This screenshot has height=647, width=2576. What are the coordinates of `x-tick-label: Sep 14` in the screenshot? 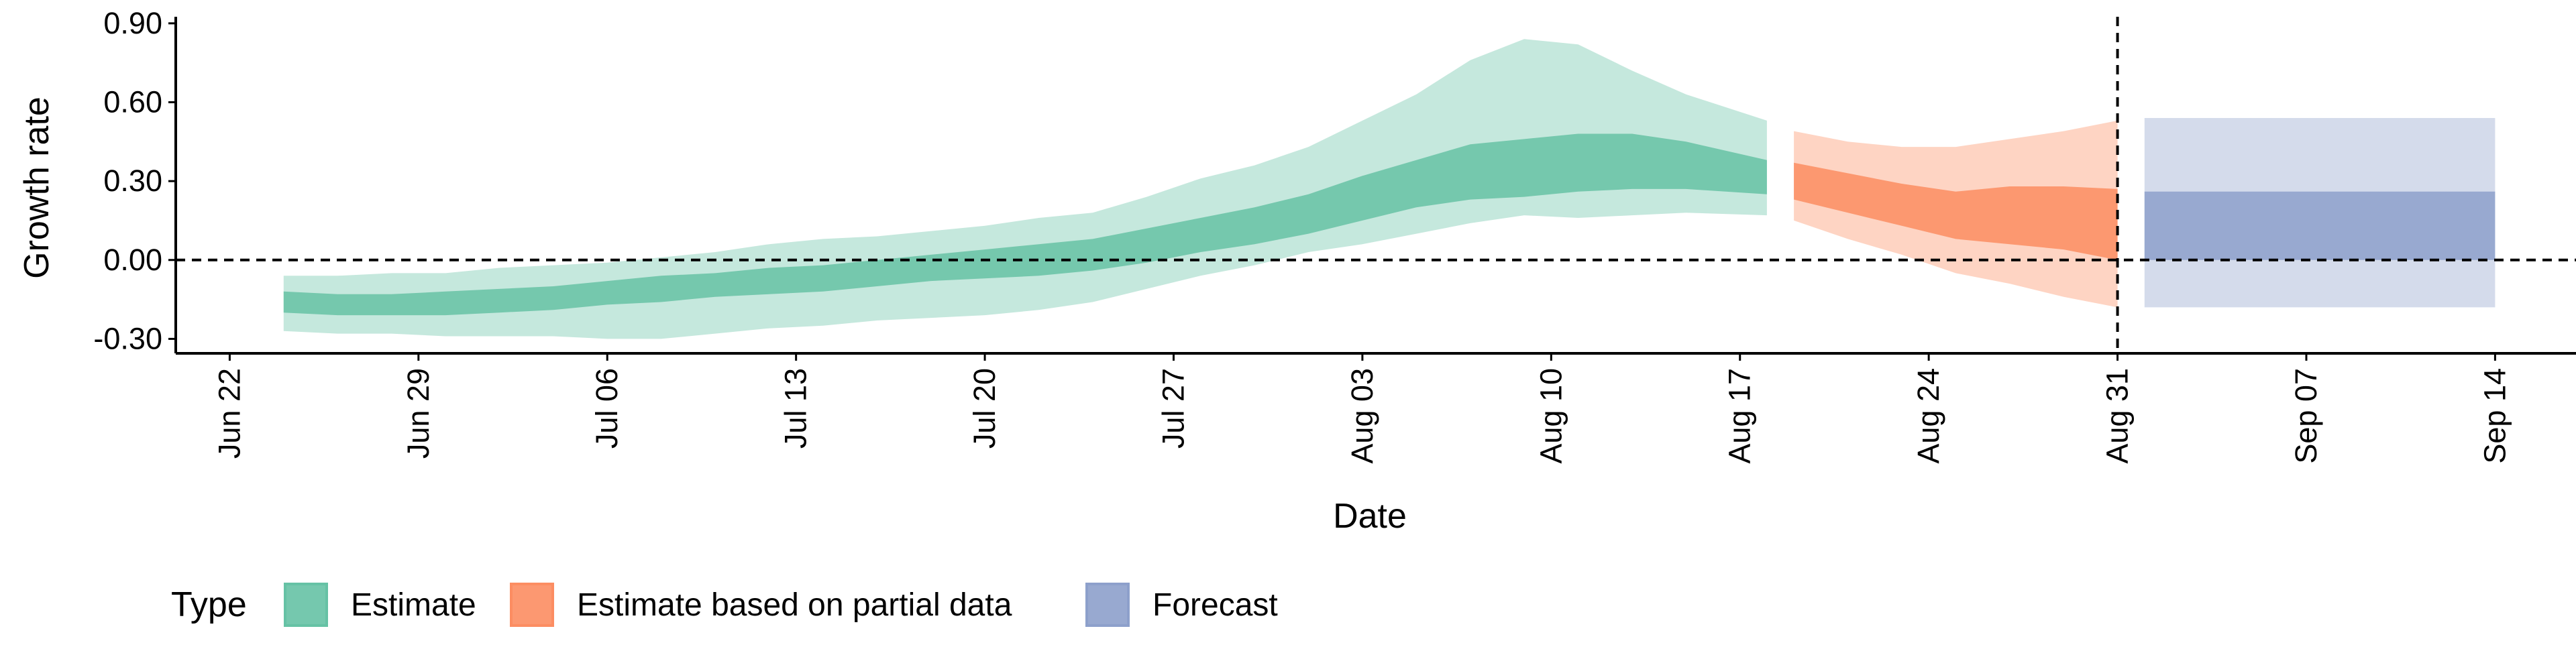 It's located at (2494, 416).